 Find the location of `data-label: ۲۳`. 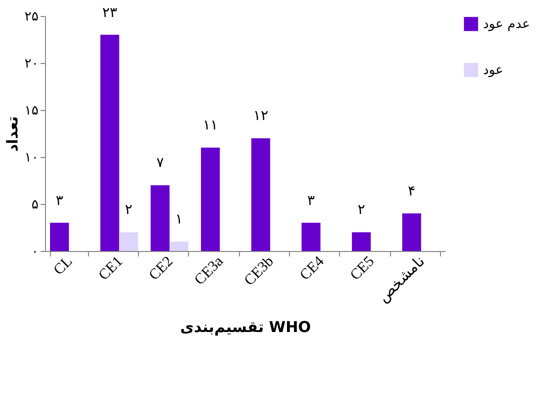

data-label: ۲۳ is located at coordinates (110, 12).